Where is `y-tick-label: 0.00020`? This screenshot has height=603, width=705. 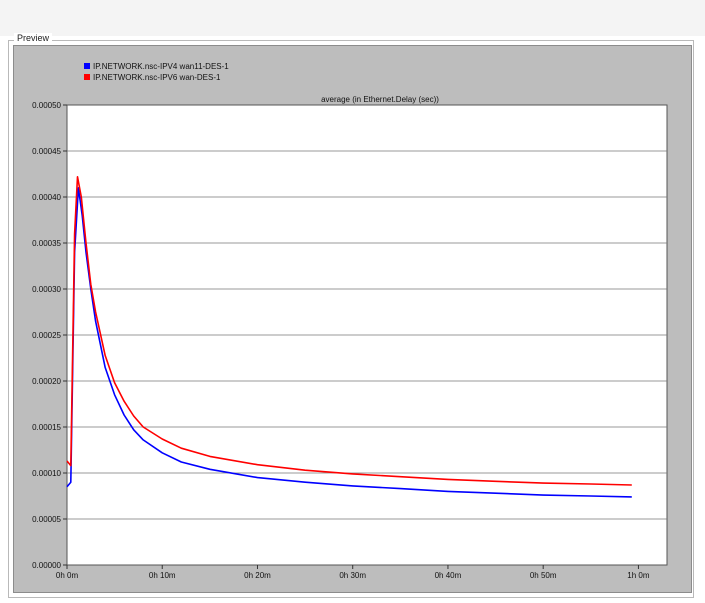
y-tick-label: 0.00020 is located at coordinates (46, 381).